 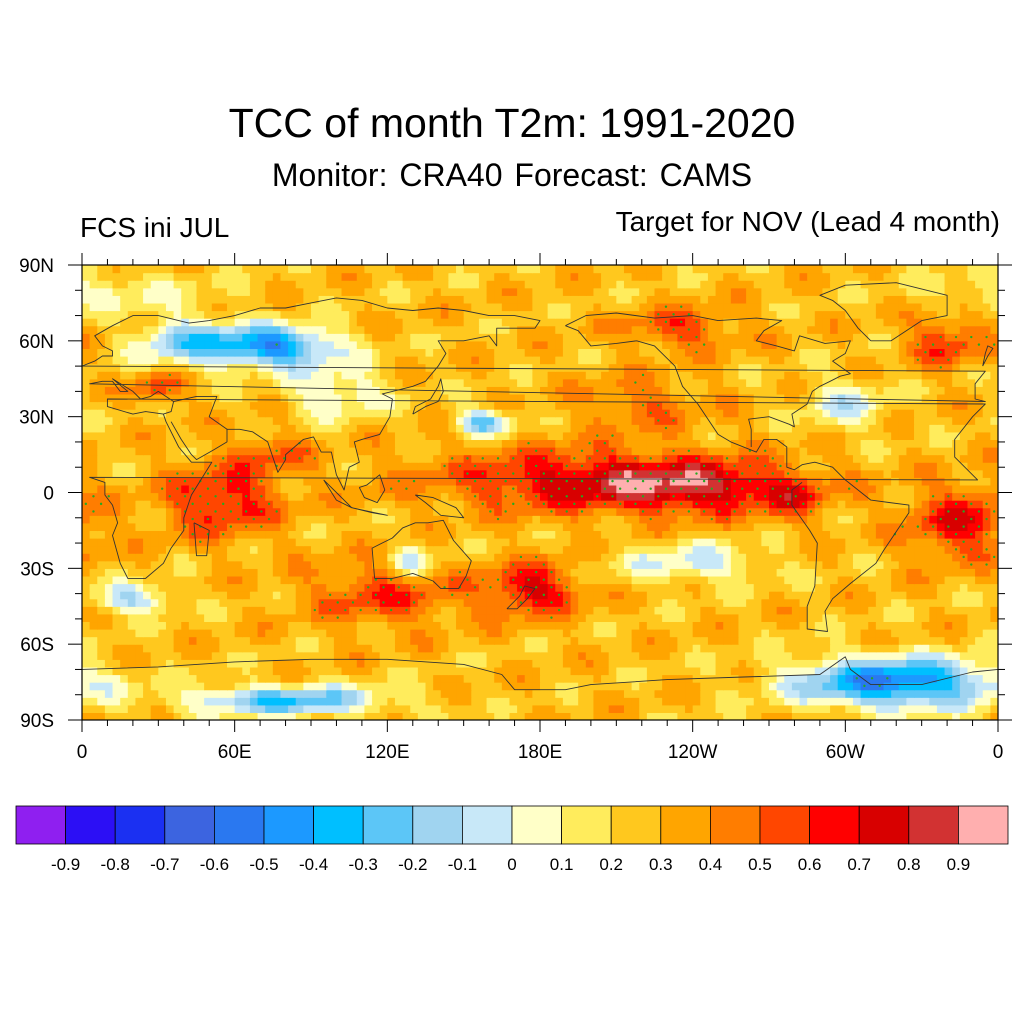 What do you see at coordinates (37, 645) in the screenshot?
I see `lat-tick-label: 60S` at bounding box center [37, 645].